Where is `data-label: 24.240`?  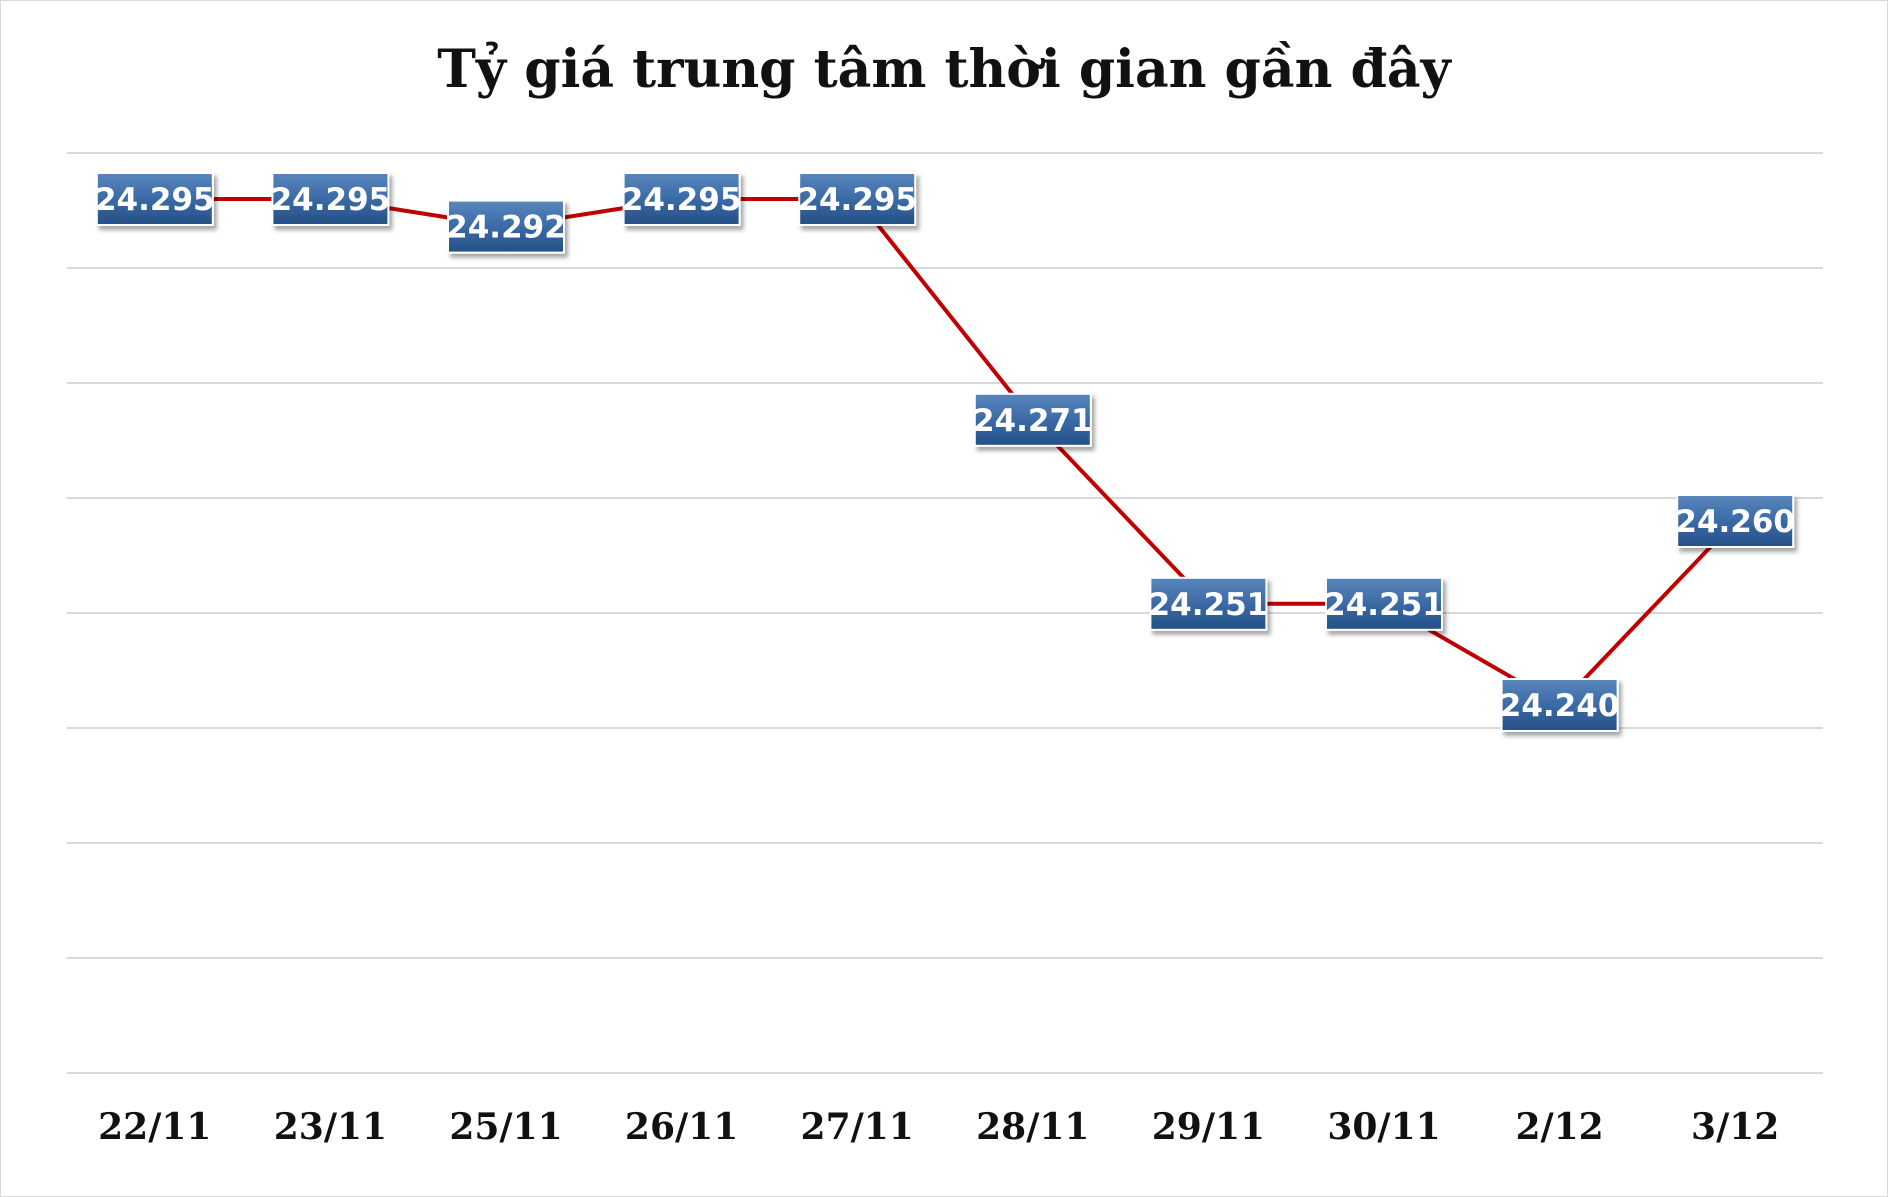
data-label: 24.240 is located at coordinates (1560, 706).